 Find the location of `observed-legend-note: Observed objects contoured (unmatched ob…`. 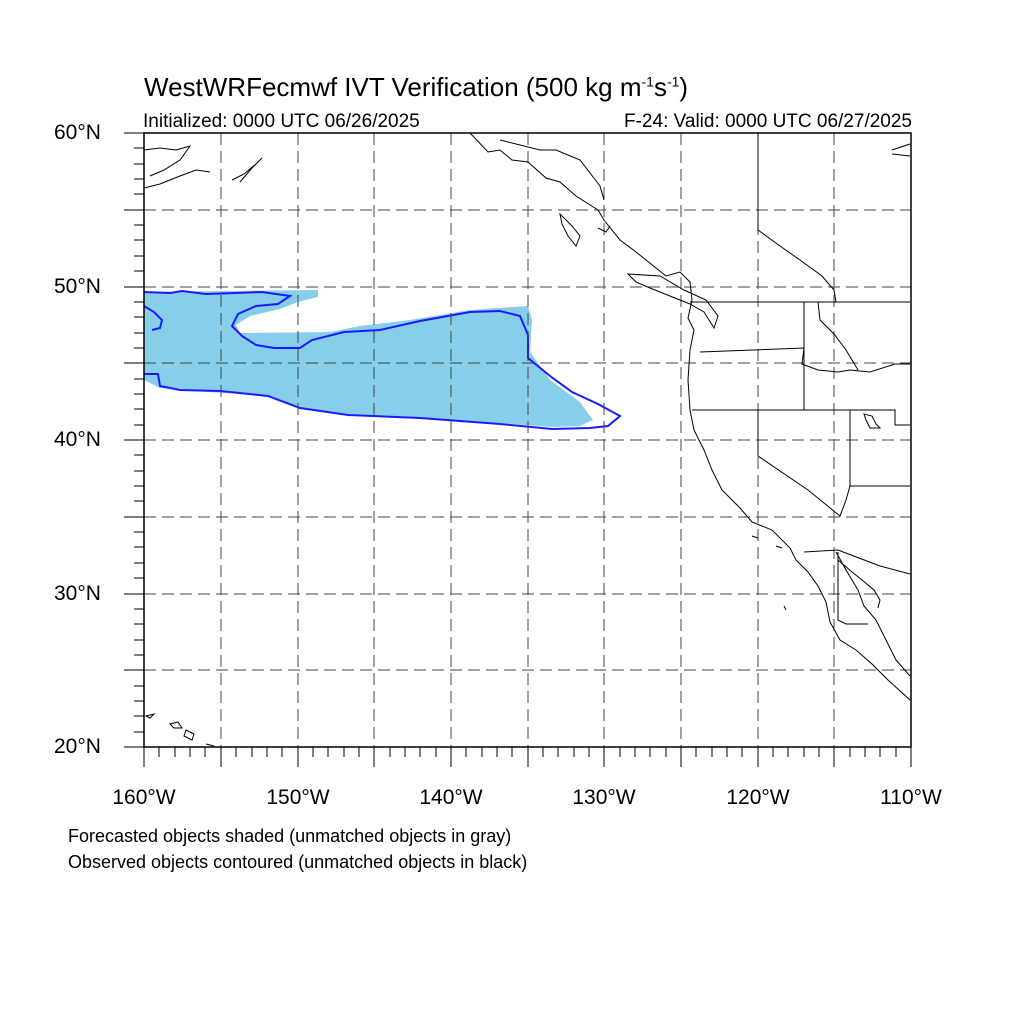

observed-legend-note: Observed objects contoured (unmatched ob… is located at coordinates (298, 862).